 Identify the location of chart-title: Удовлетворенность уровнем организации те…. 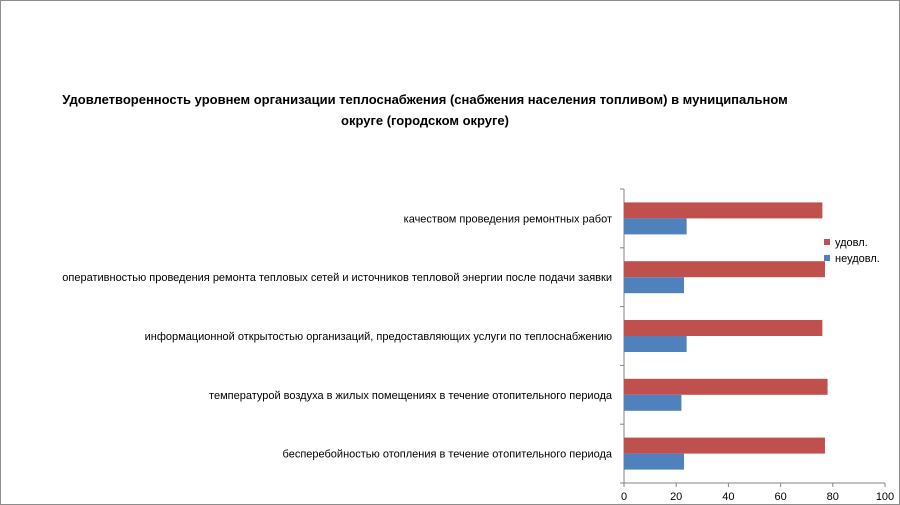
(425, 110).